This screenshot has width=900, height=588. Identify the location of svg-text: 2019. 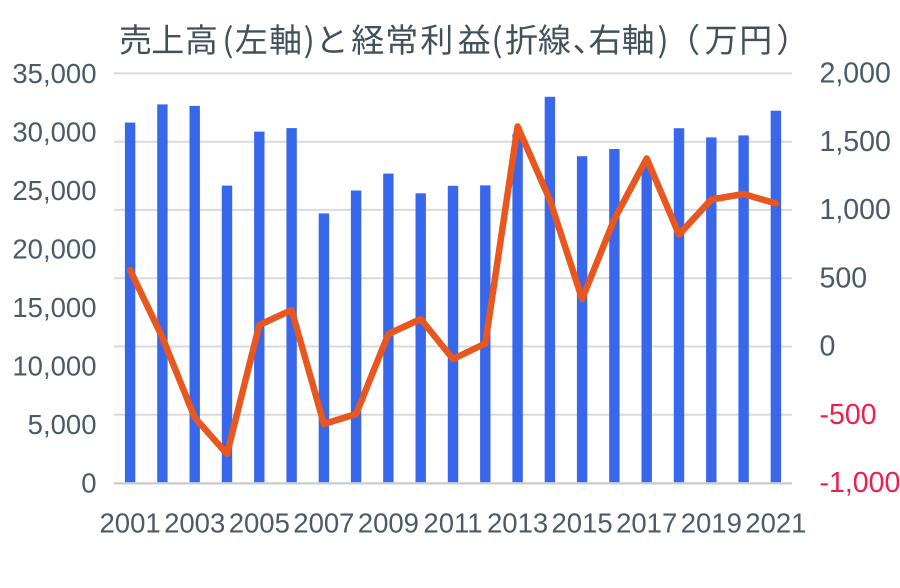
(711, 523).